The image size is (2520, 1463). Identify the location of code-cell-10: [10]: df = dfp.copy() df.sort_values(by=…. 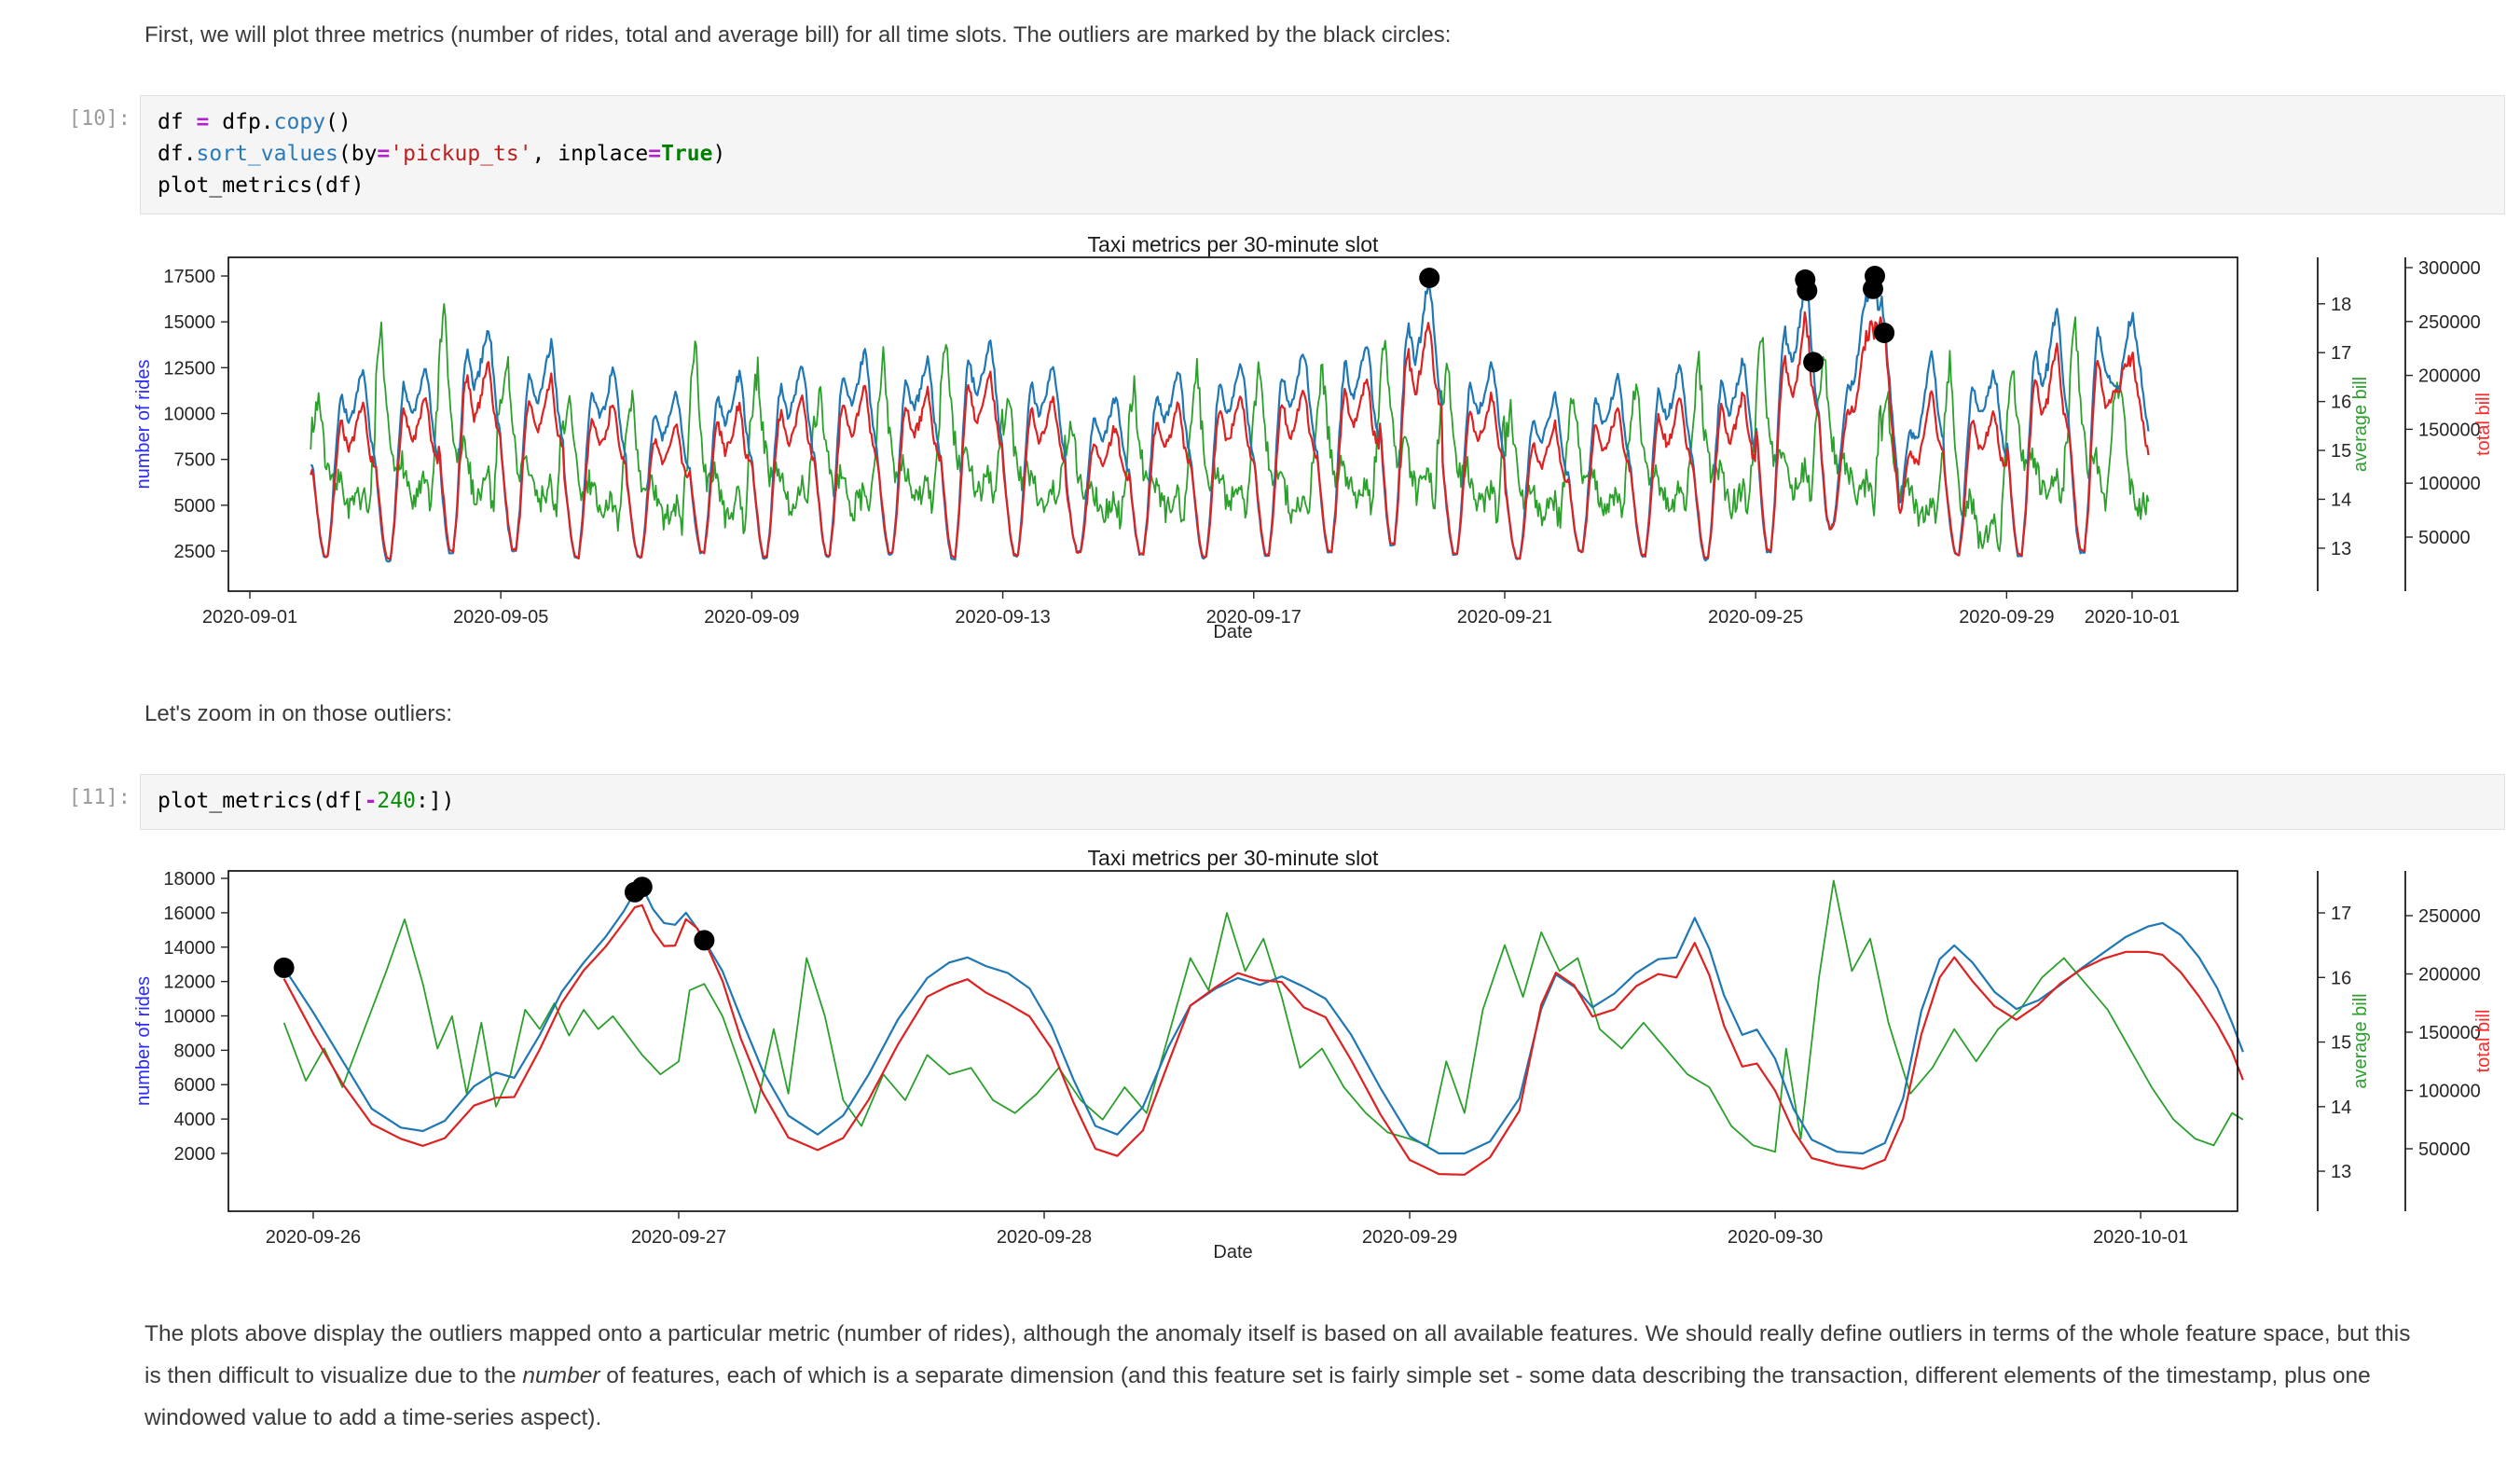
(1273, 154).